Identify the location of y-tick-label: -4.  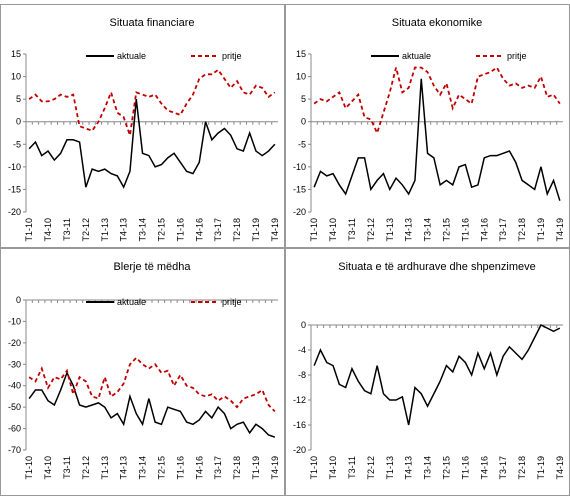
(302, 350).